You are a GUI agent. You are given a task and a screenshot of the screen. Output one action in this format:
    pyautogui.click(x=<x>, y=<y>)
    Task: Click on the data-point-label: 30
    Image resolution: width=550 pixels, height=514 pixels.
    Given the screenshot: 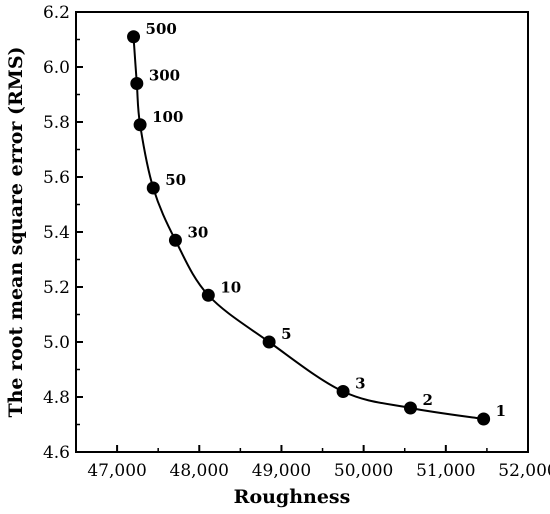 What is the action you would take?
    pyautogui.click(x=197, y=232)
    